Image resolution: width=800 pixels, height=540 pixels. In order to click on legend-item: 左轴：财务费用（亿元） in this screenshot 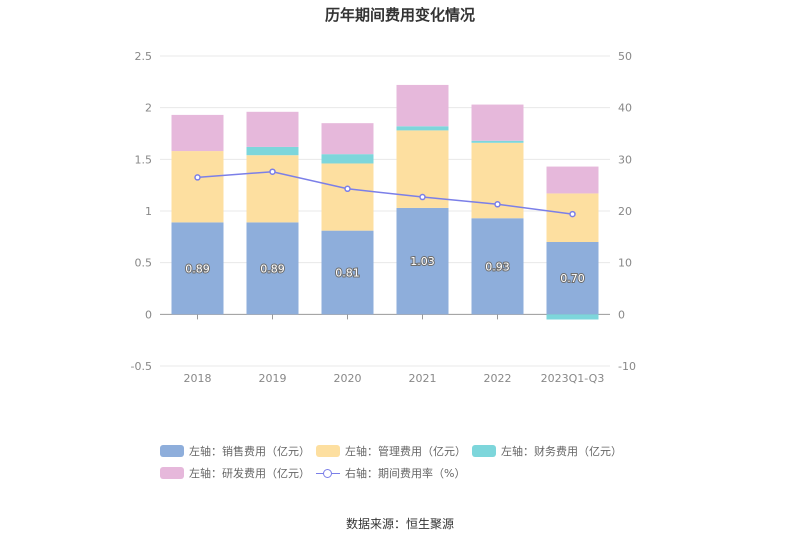, I will do `click(547, 451)`.